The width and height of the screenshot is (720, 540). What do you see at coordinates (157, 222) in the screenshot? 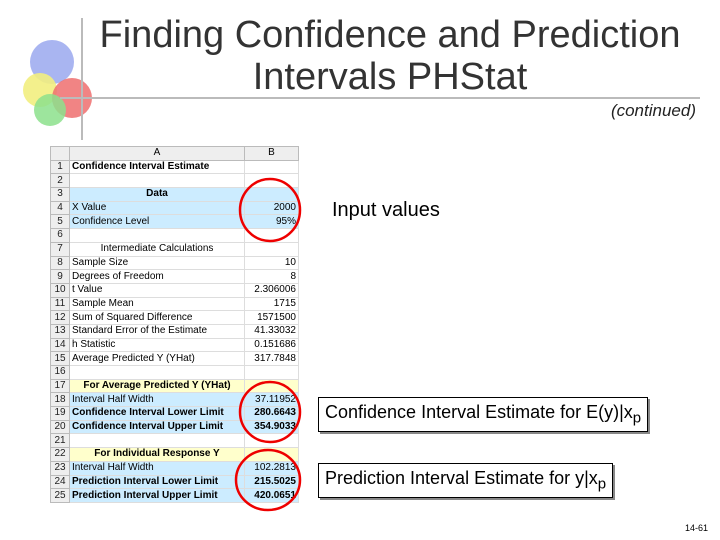
I see `cell-a: Confidence Level` at bounding box center [157, 222].